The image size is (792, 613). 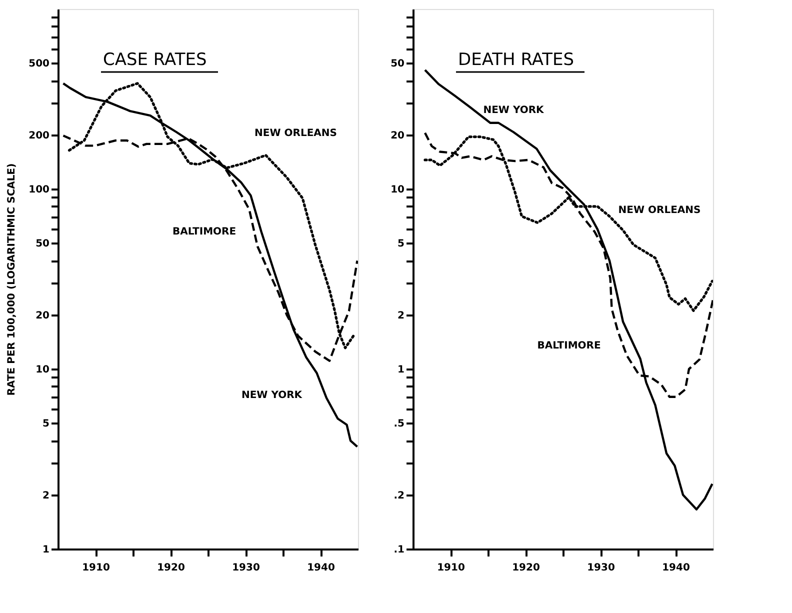 I want to click on y-tick-label: 100, so click(x=39, y=190).